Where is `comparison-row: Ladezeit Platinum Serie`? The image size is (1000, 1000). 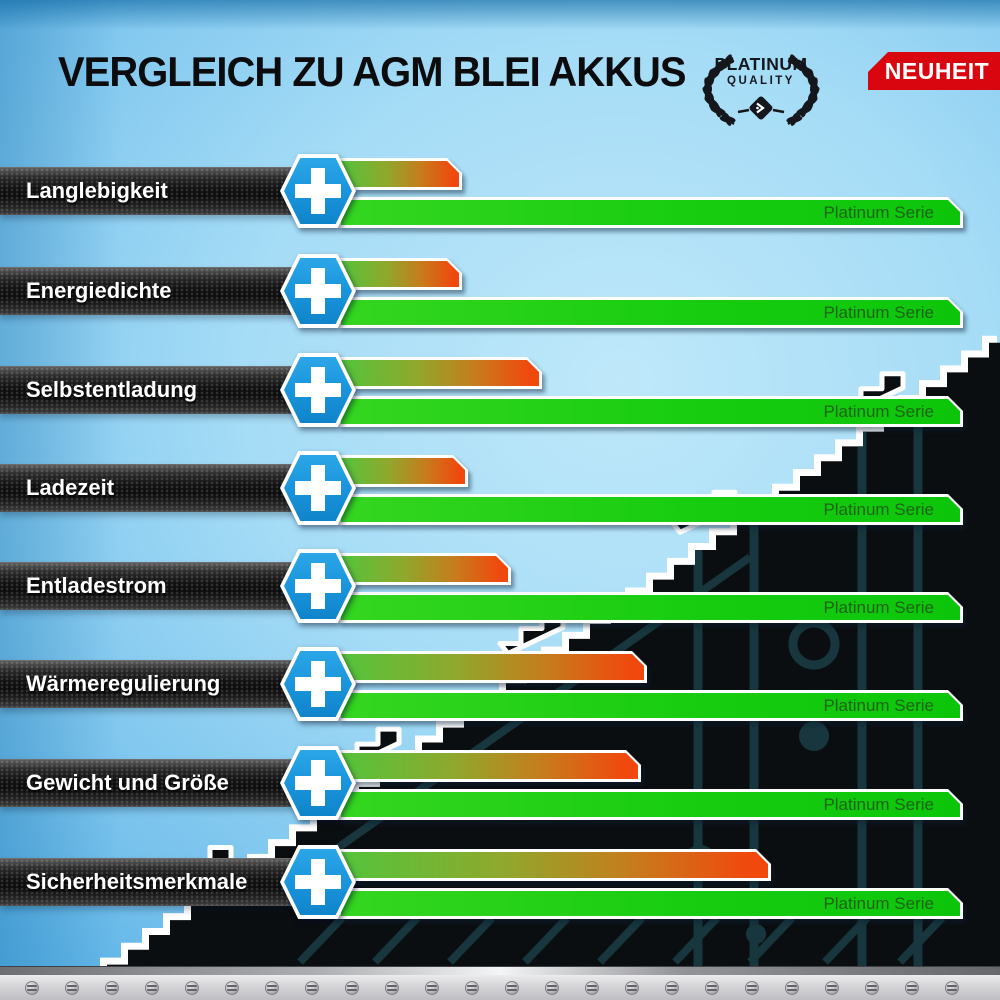
comparison-row: Ladezeit Platinum Serie is located at coordinates (500, 488).